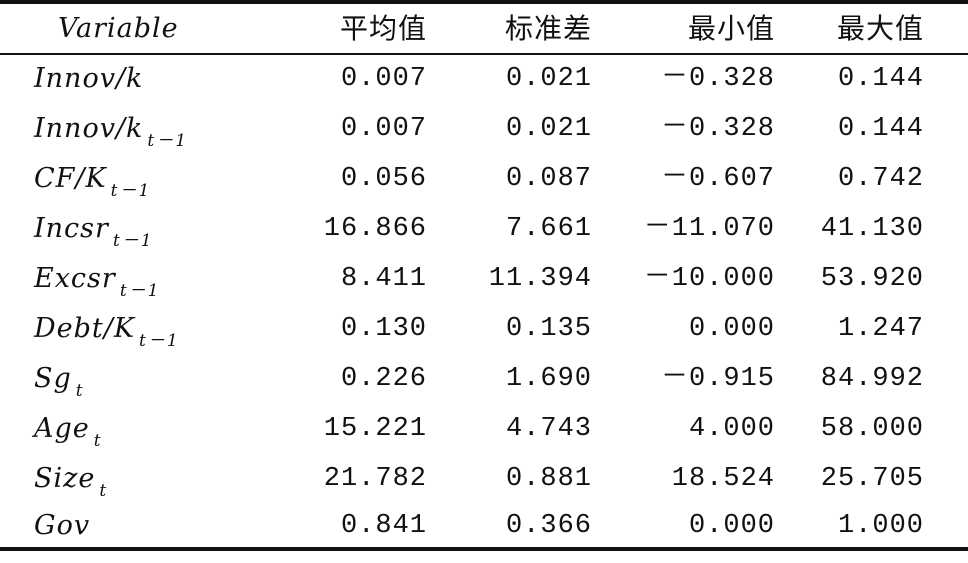 The width and height of the screenshot is (968, 563). I want to click on variable-name: Innov/k, so click(89, 78).